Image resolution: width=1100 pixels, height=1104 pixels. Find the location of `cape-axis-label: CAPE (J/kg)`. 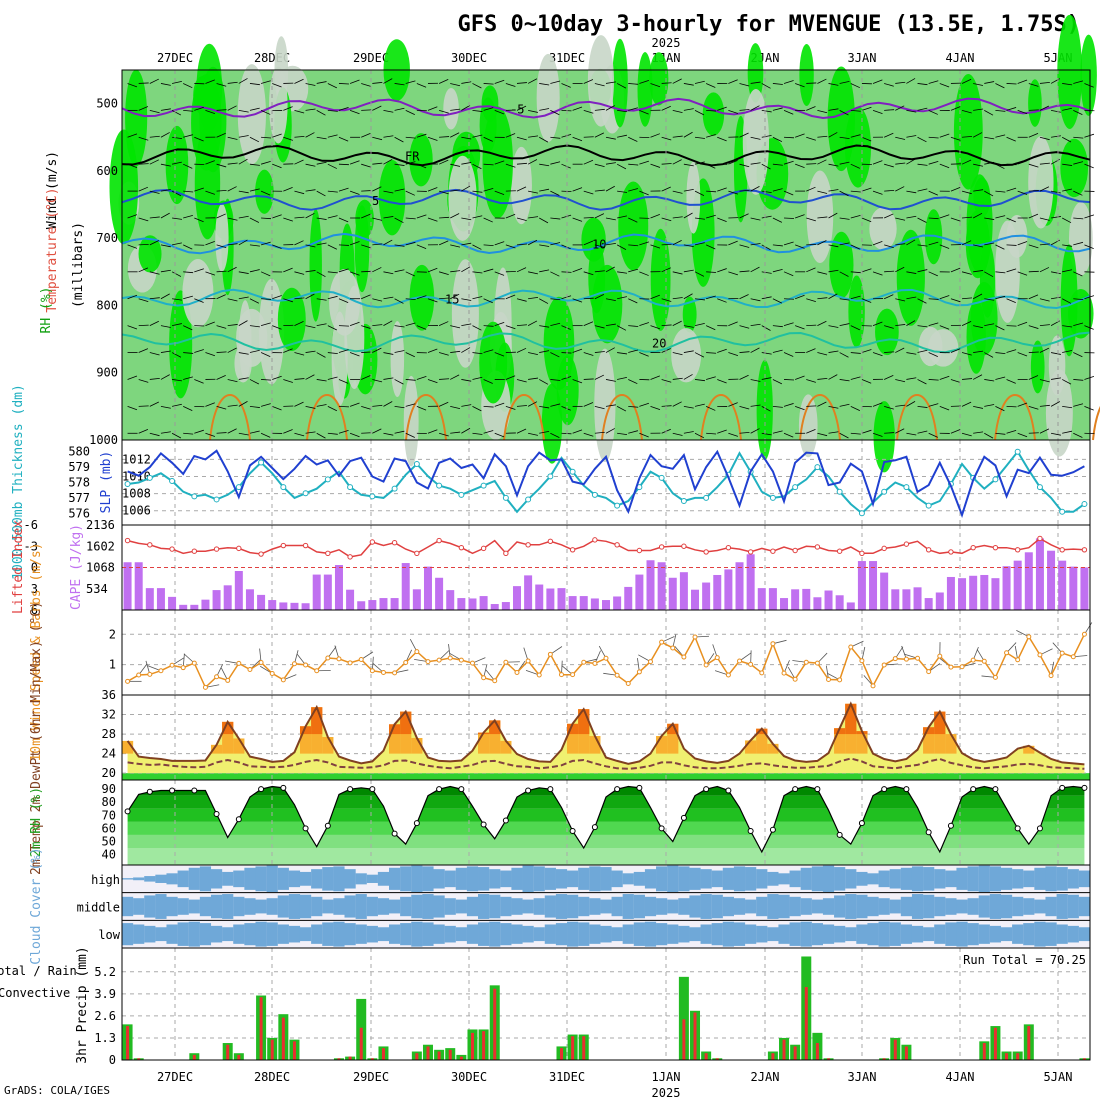

cape-axis-label: CAPE (J/kg) is located at coordinates (76, 567).